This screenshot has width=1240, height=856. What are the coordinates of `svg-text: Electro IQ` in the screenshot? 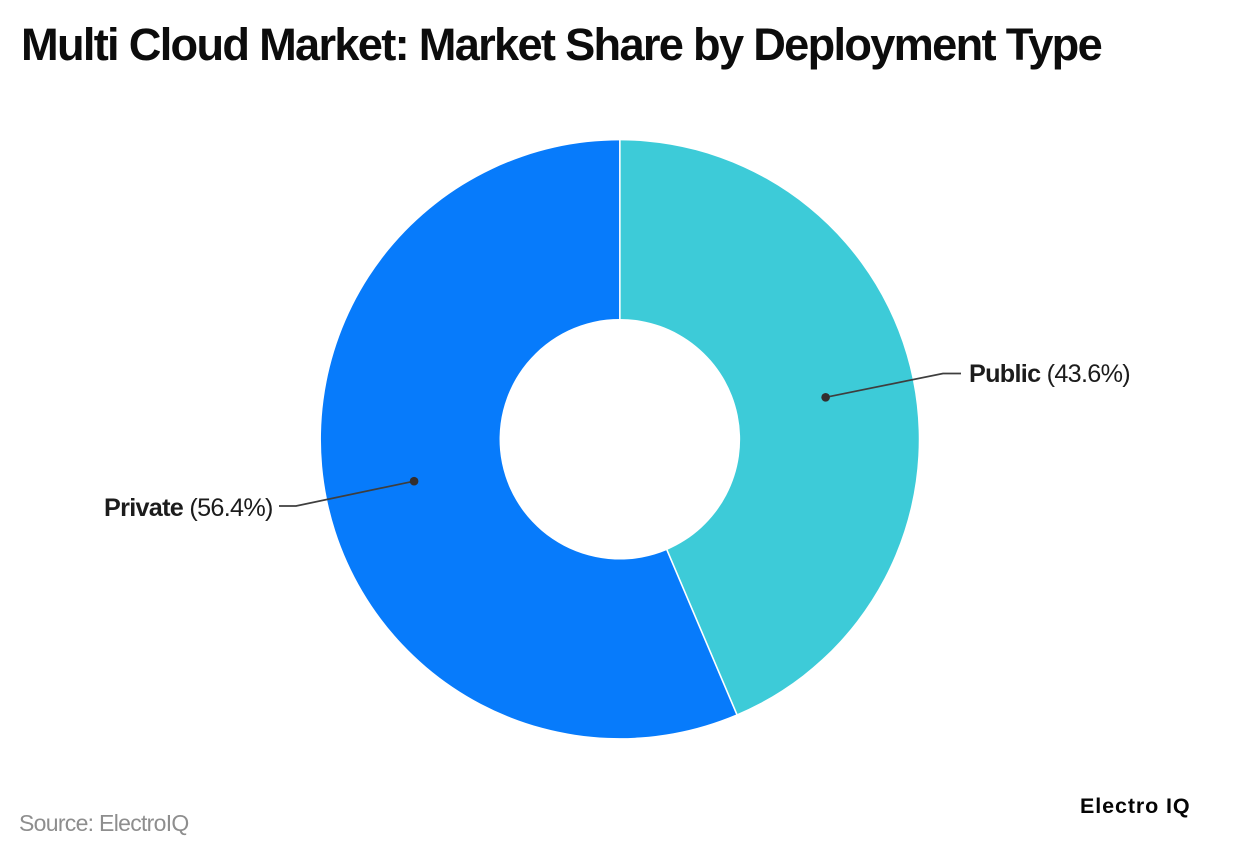 It's located at (1135, 806).